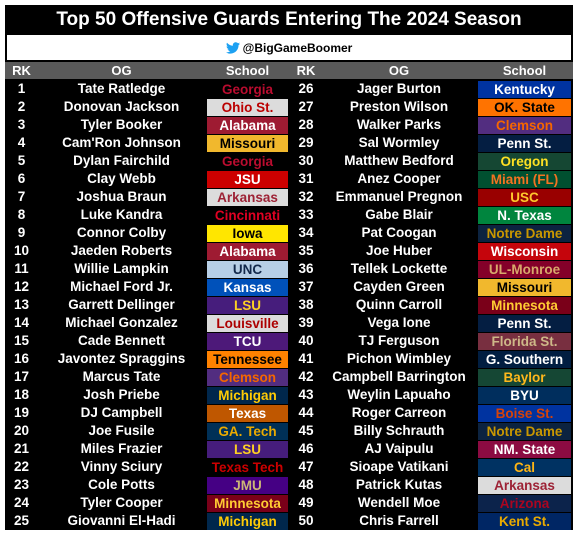 The height and width of the screenshot is (535, 578). I want to click on player: Garrett Dellinger, so click(121, 304).